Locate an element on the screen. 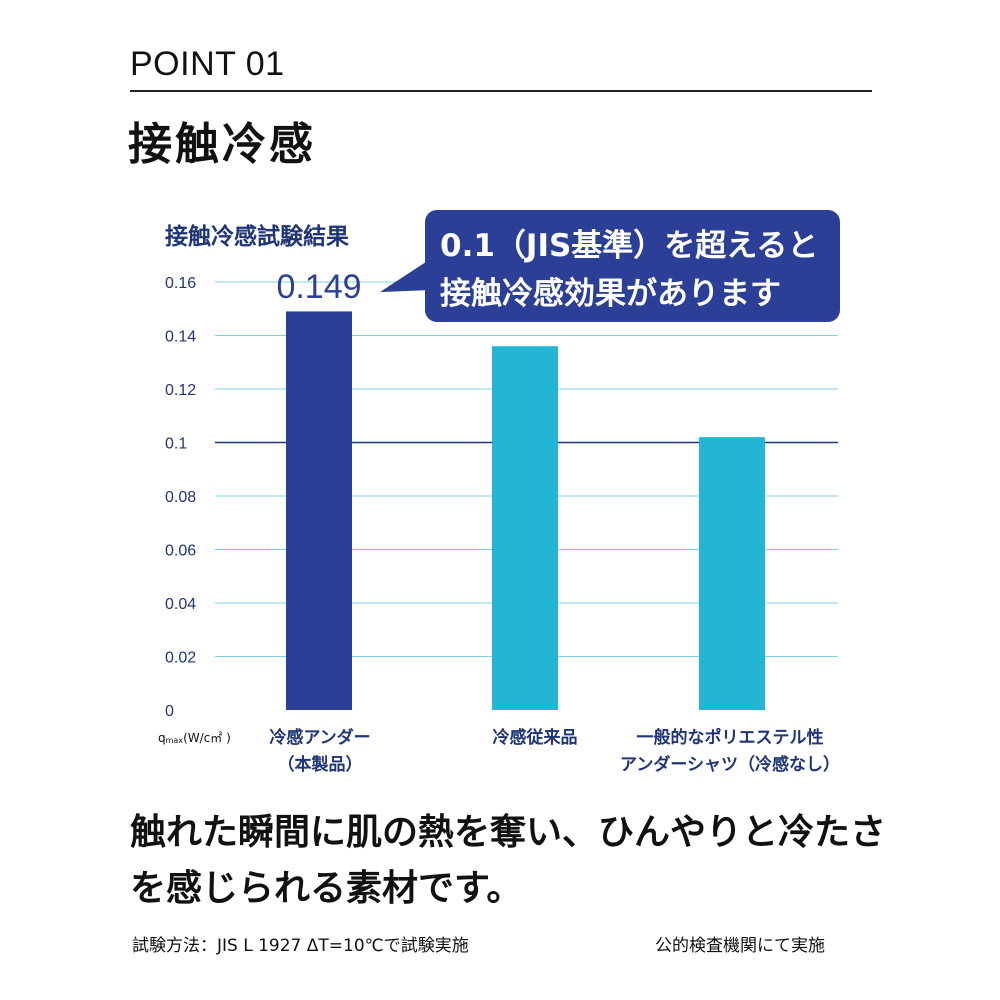  y-tick-label: 0.08 is located at coordinates (180, 497).